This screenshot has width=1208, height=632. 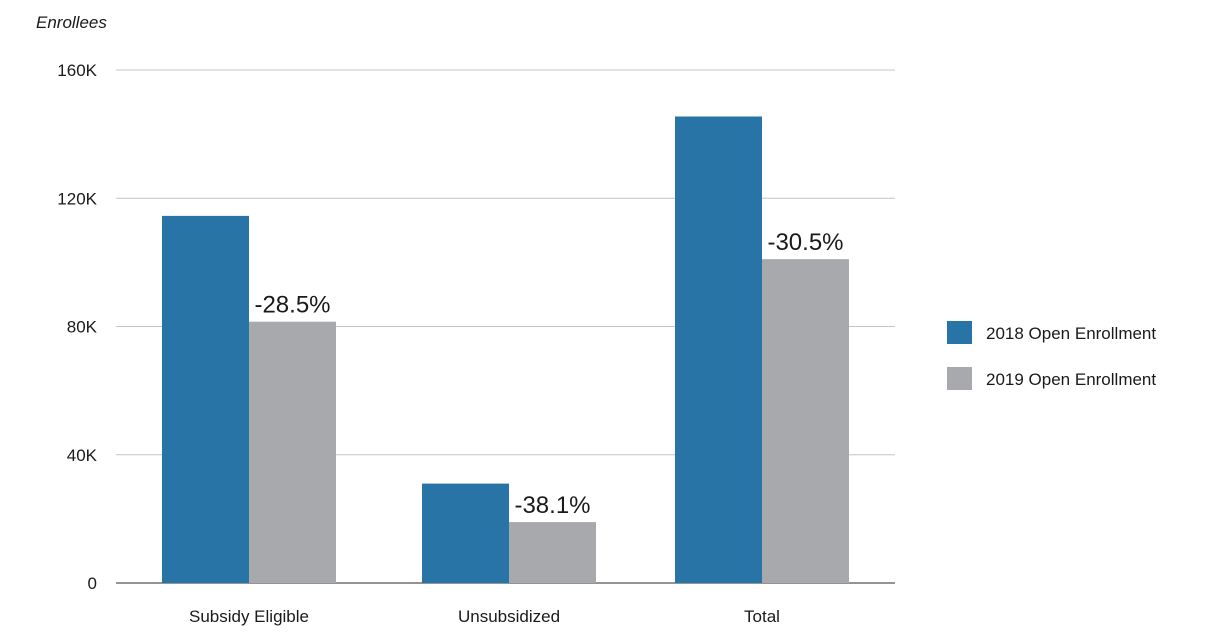 What do you see at coordinates (1051, 355) in the screenshot?
I see `legend: 2018 Open Enrollment 2019 Open Enrollment` at bounding box center [1051, 355].